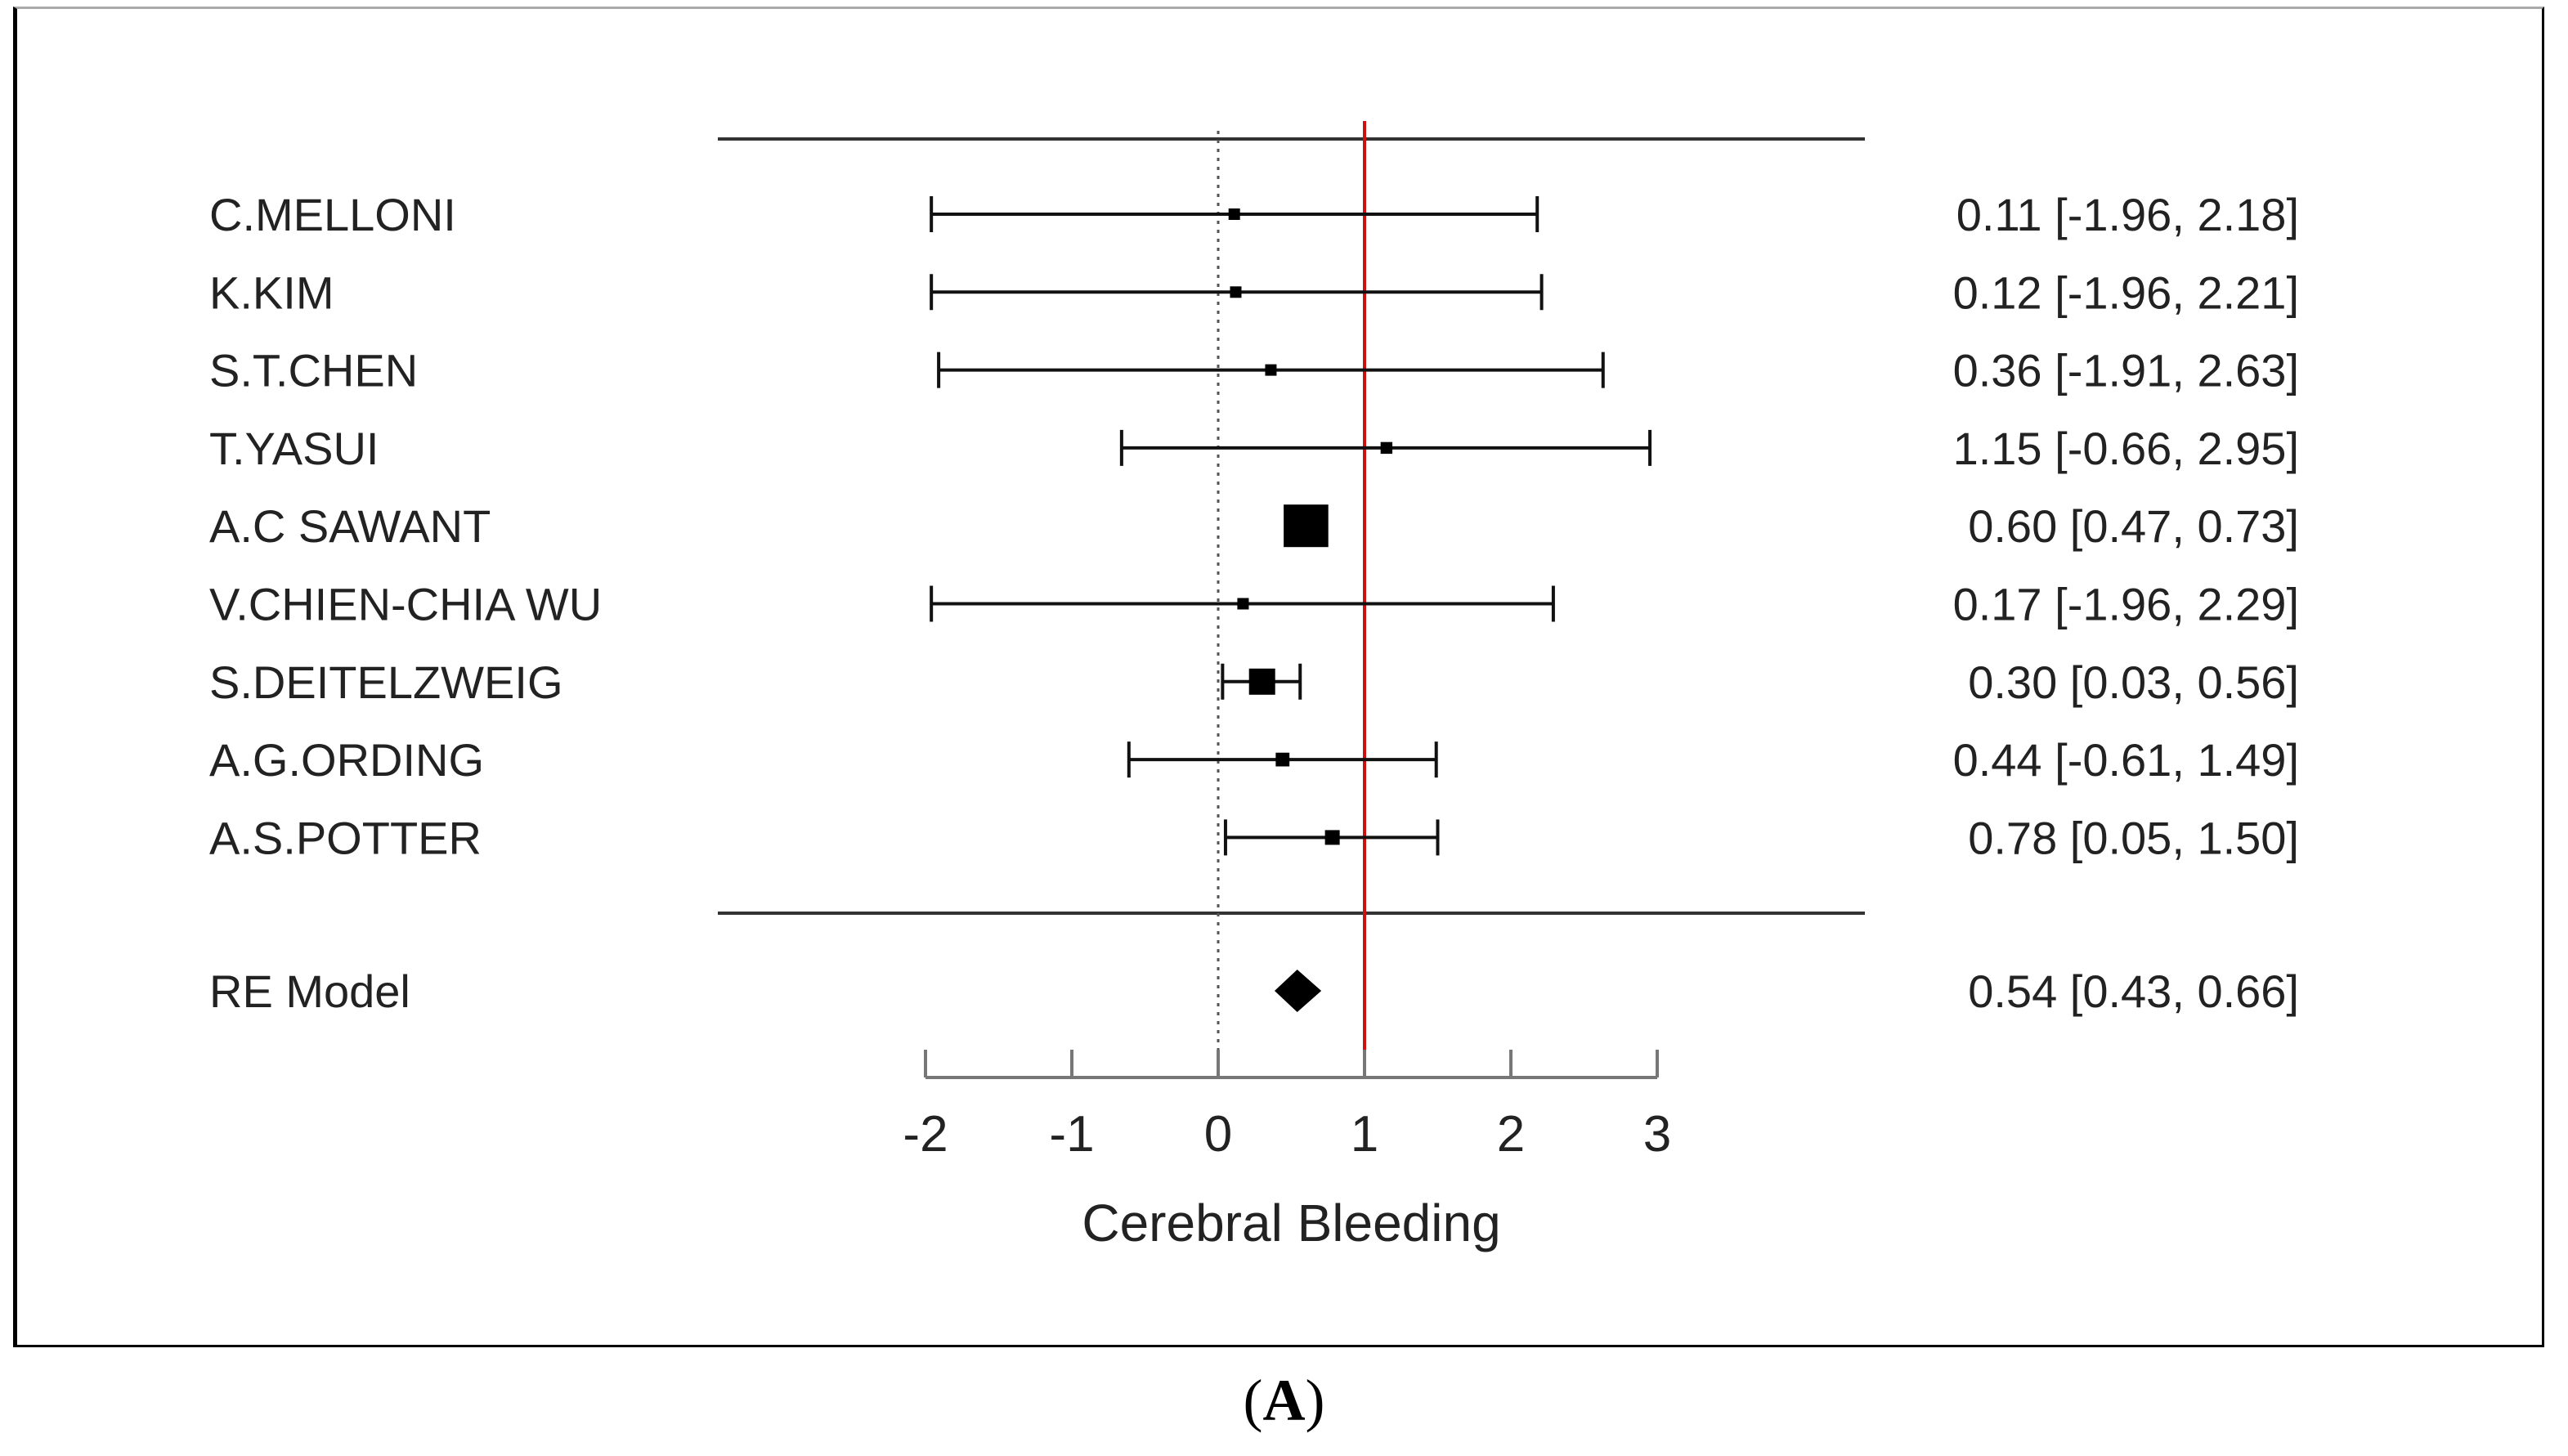 The height and width of the screenshot is (1456, 2568). What do you see at coordinates (309, 991) in the screenshot?
I see `summary-label: RE Model` at bounding box center [309, 991].